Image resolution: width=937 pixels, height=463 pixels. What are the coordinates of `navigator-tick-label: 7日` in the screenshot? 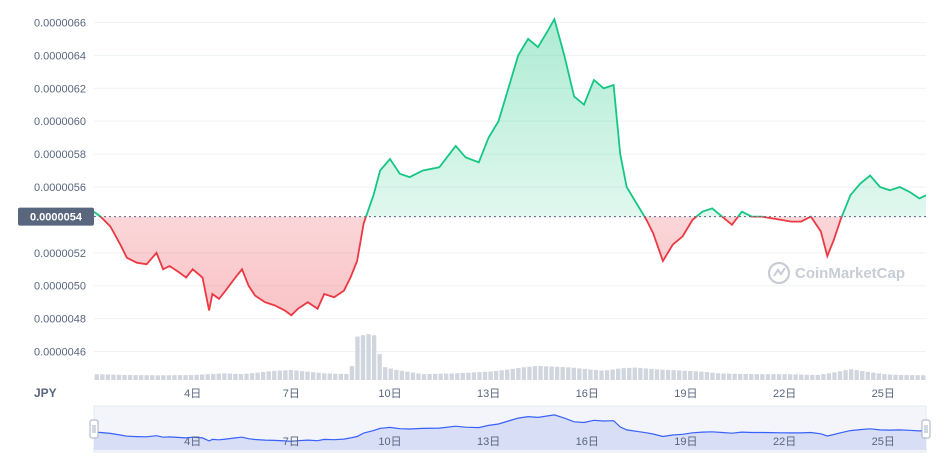 It's located at (291, 442).